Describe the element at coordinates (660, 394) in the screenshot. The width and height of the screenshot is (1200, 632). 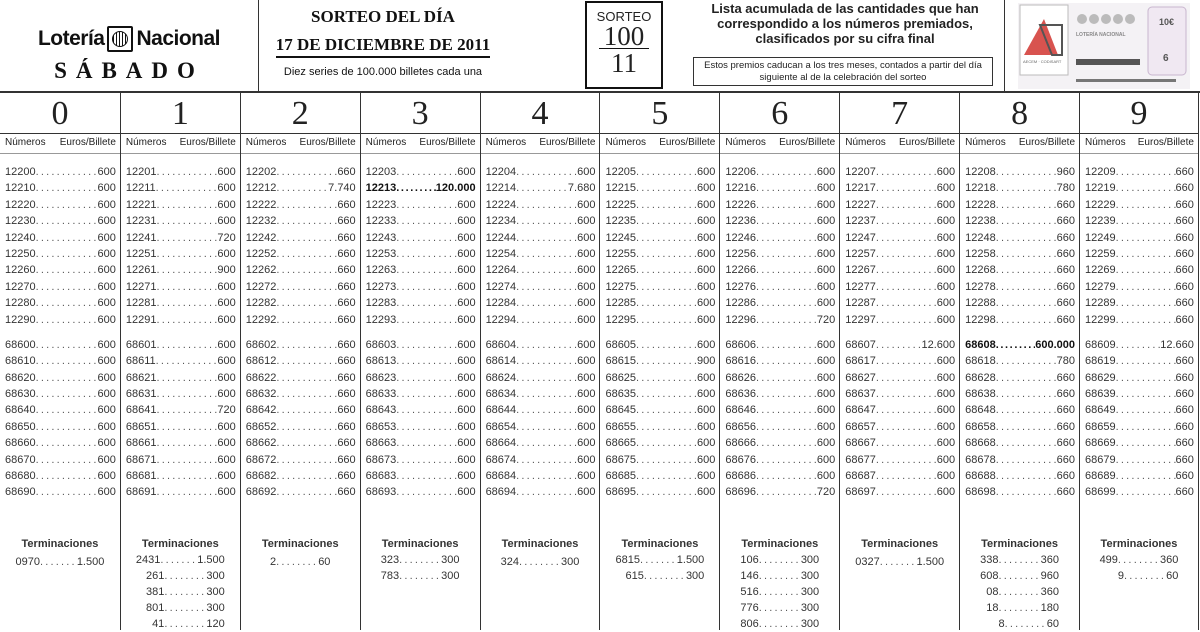
I see `table-row: 68635..............600` at that location.